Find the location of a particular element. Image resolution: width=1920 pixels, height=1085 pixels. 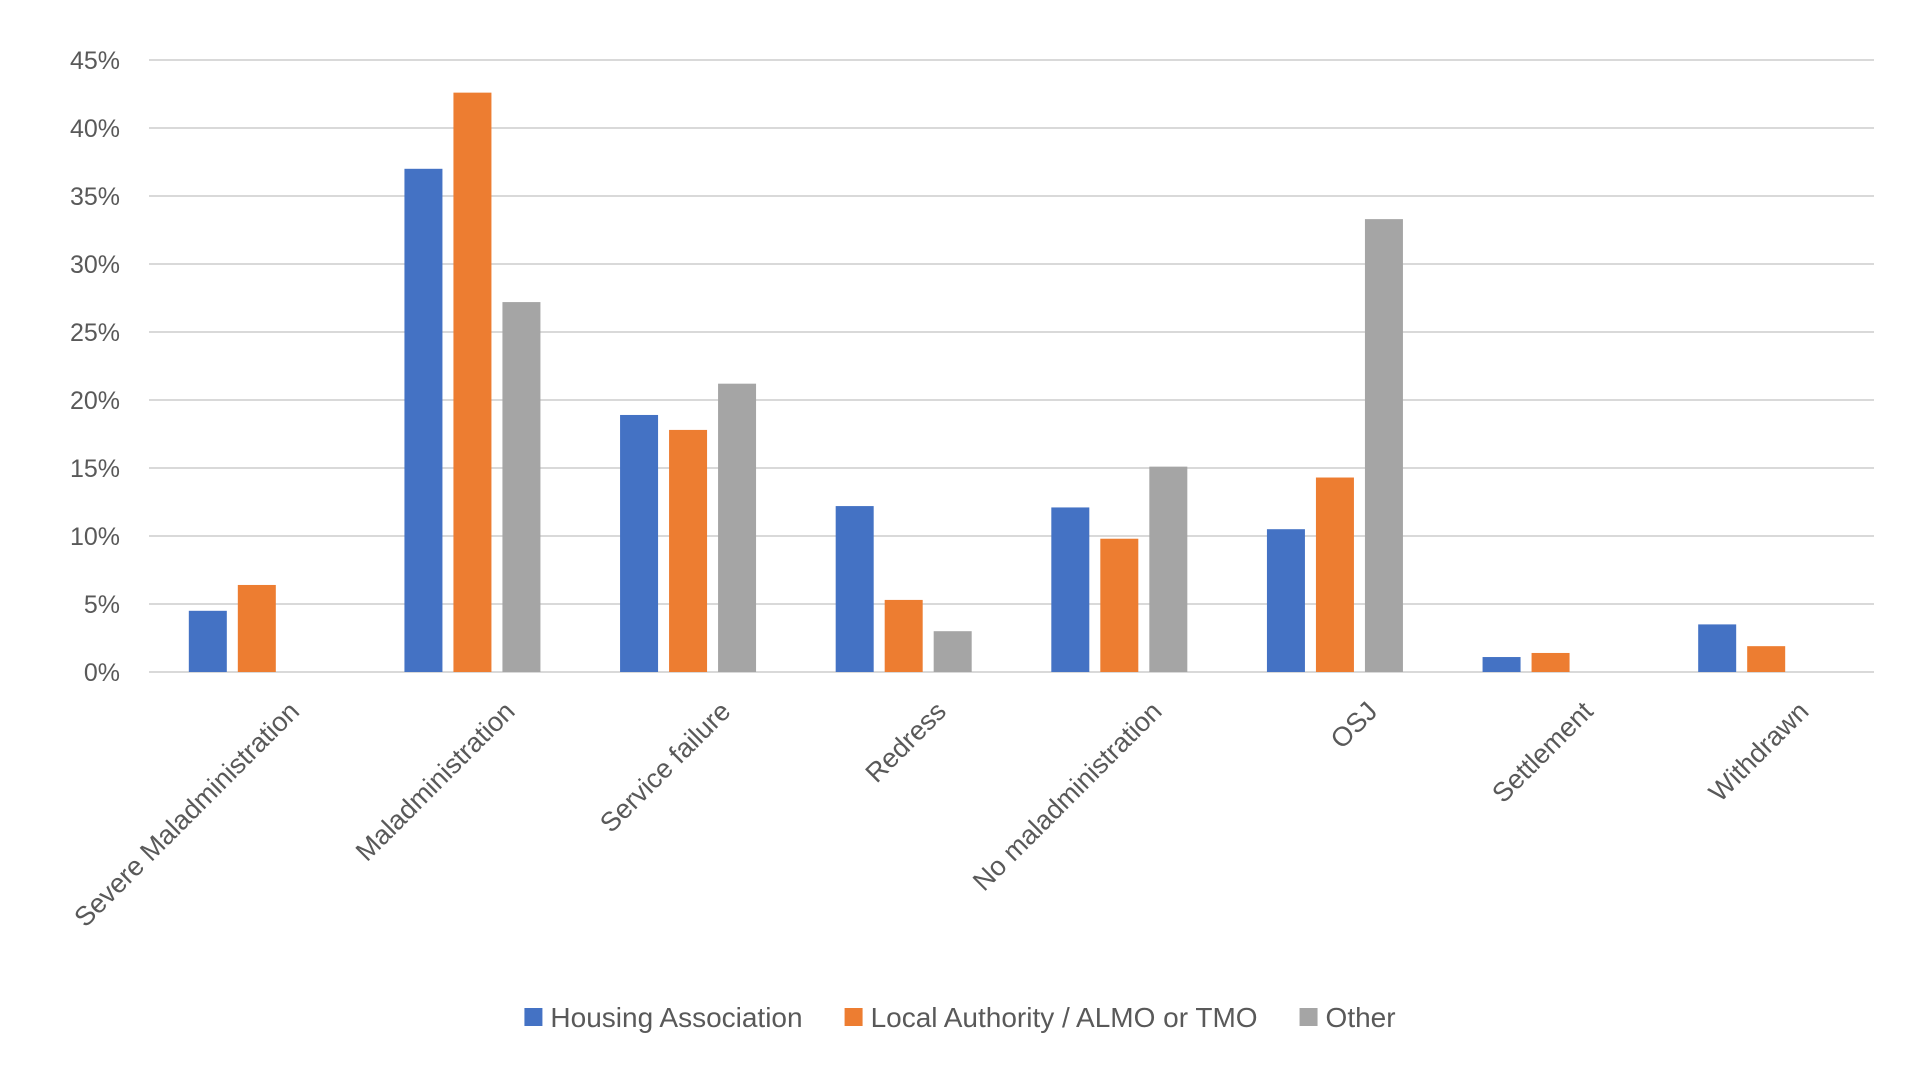

x-category-label: Redress is located at coordinates (906, 742).